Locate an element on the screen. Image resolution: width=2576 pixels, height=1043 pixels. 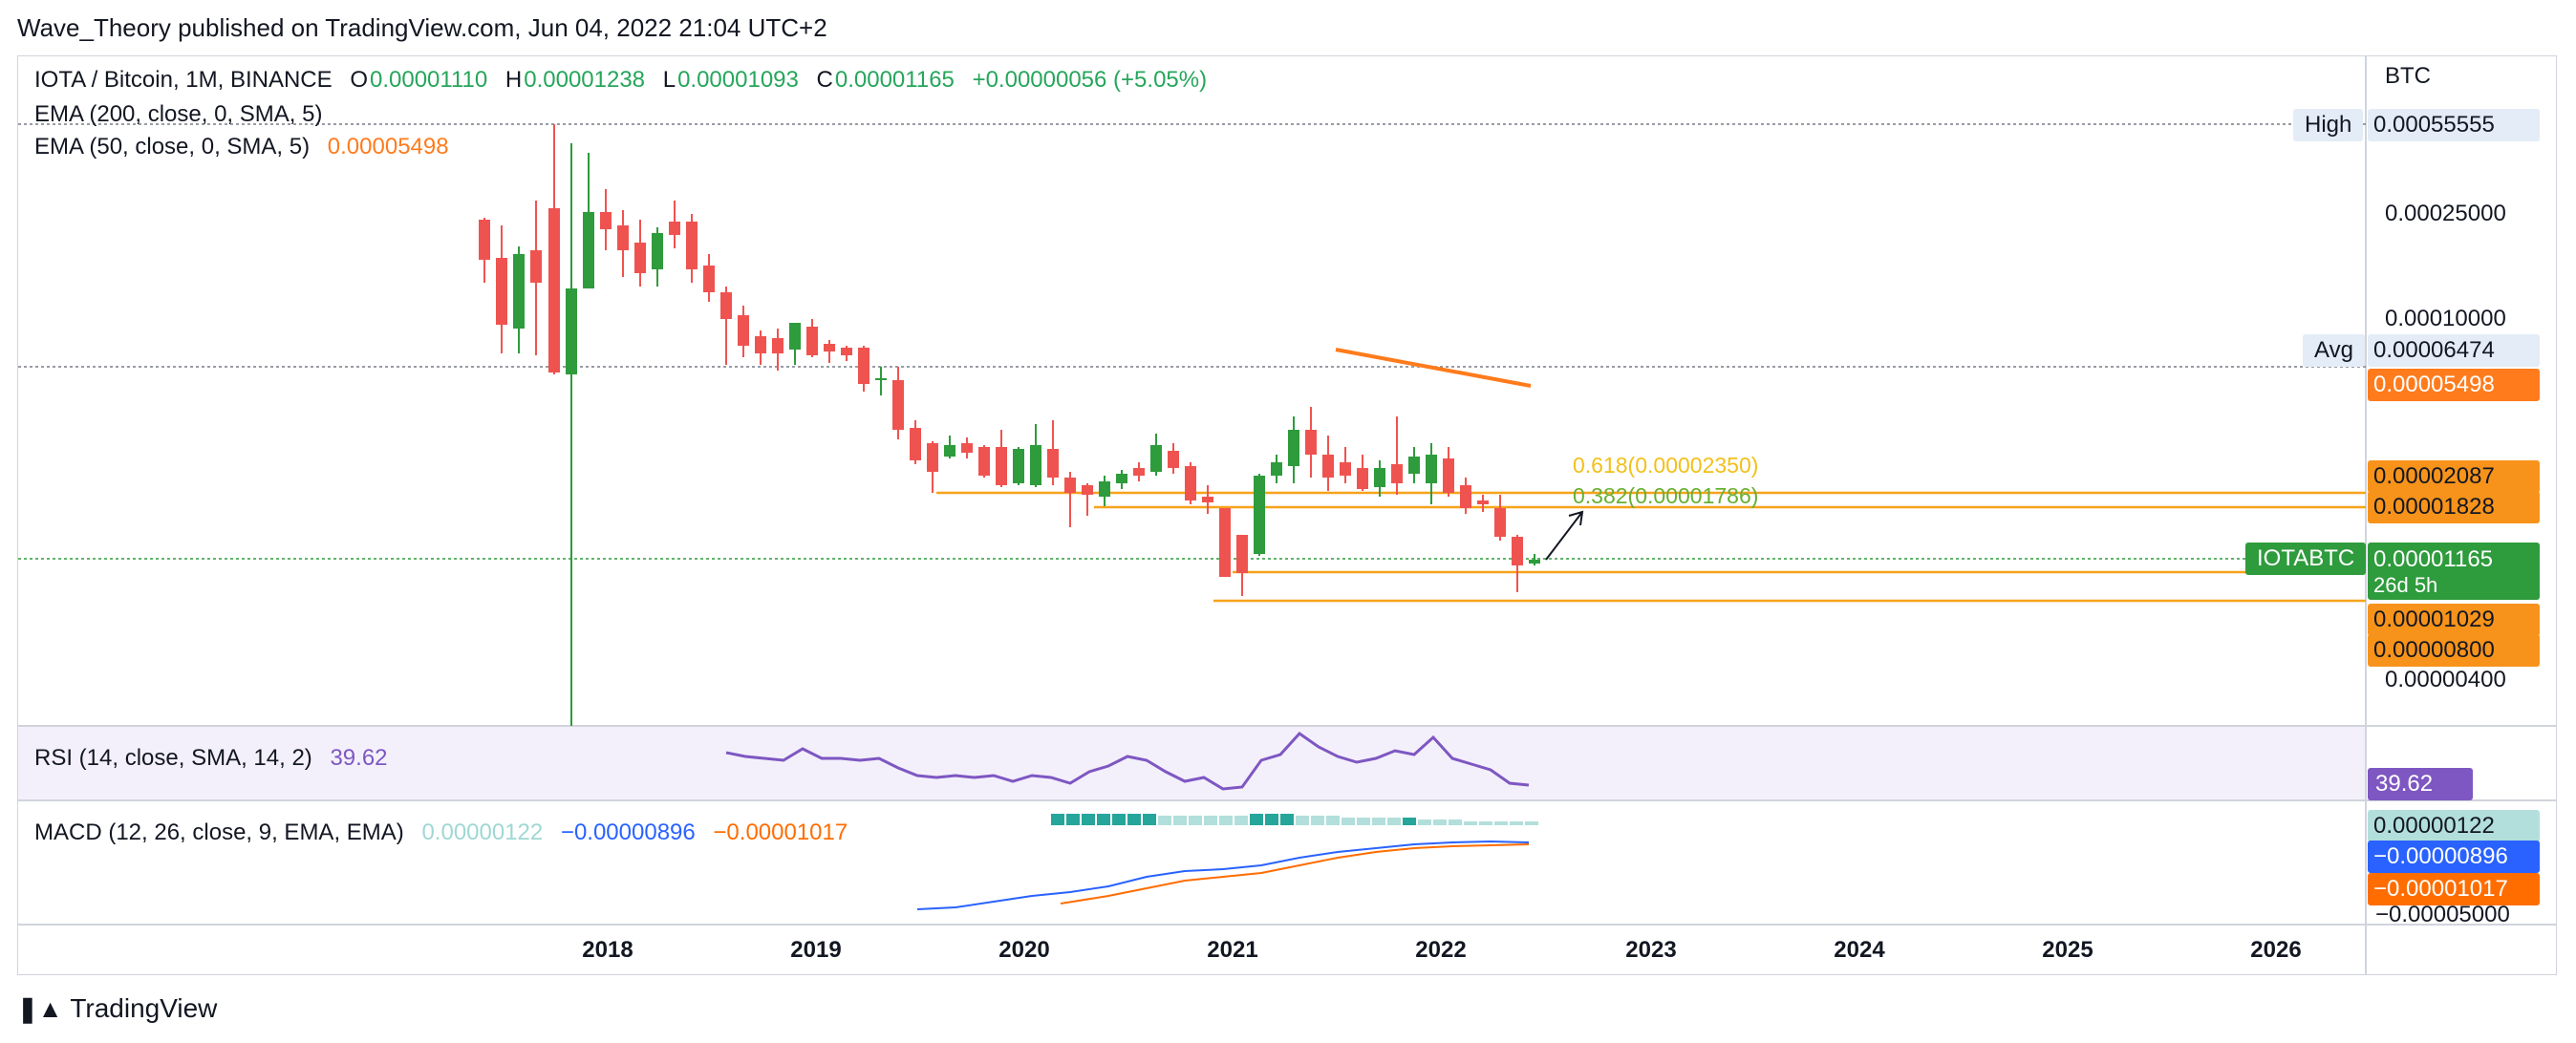
ema50-line is located at coordinates (1433, 368).